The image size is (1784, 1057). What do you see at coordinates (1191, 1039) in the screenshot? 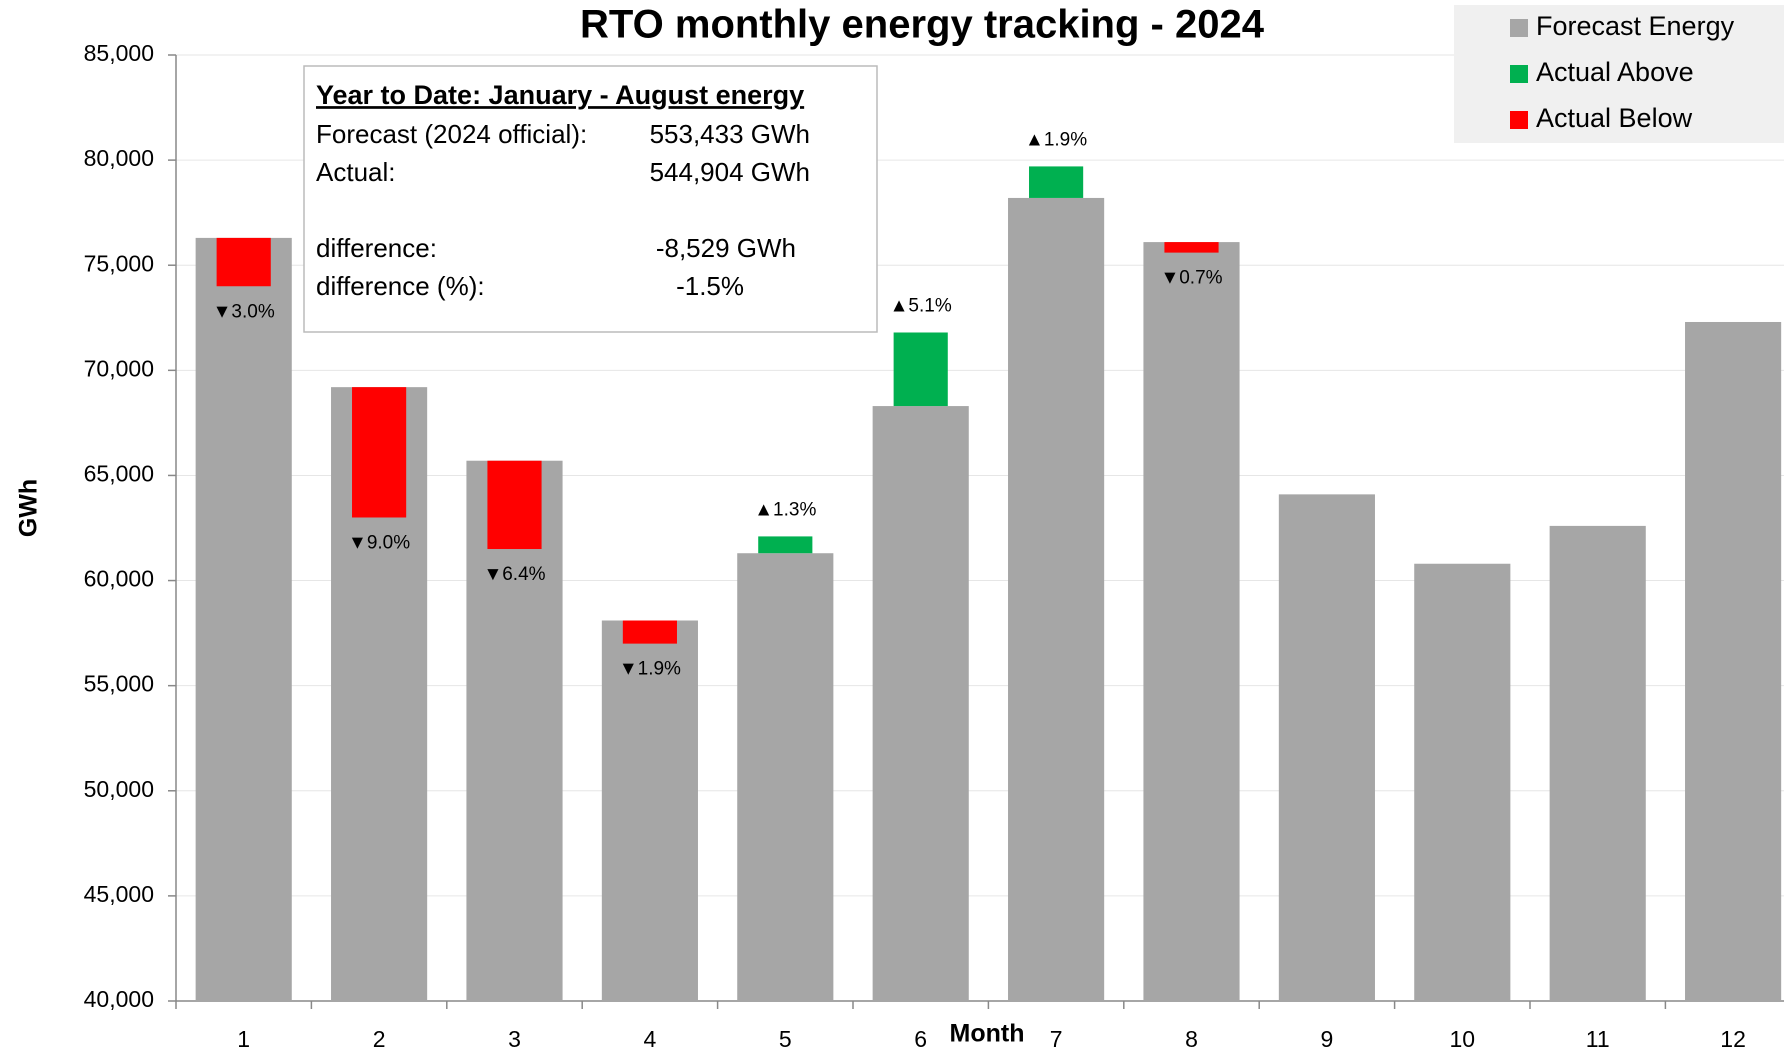
I see `x-tick-label: 8` at bounding box center [1191, 1039].